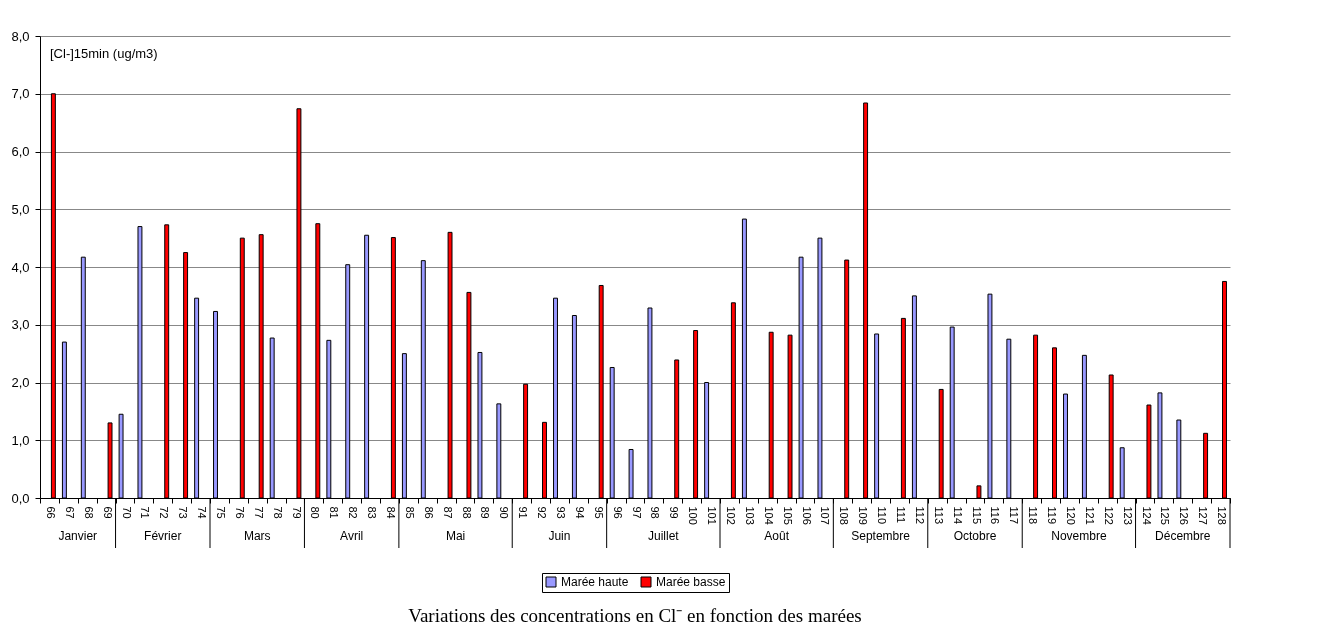  What do you see at coordinates (50, 512) in the screenshot?
I see `x-tick-label: 66` at bounding box center [50, 512].